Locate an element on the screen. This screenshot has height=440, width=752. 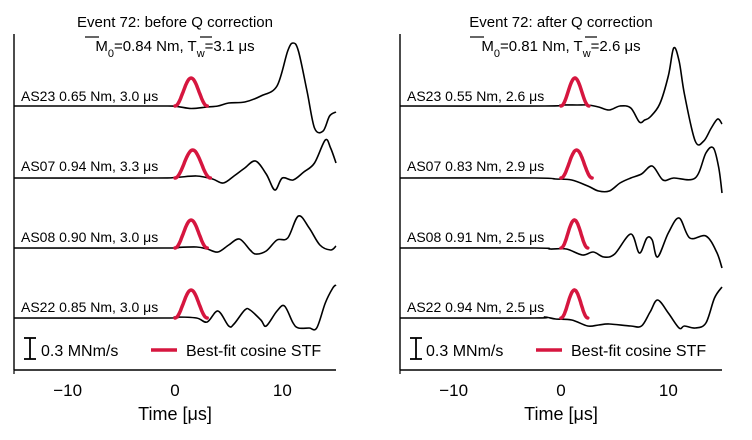
trace-label: AS22 0.85 Nm, 3.0 μs is located at coordinates (89, 307).